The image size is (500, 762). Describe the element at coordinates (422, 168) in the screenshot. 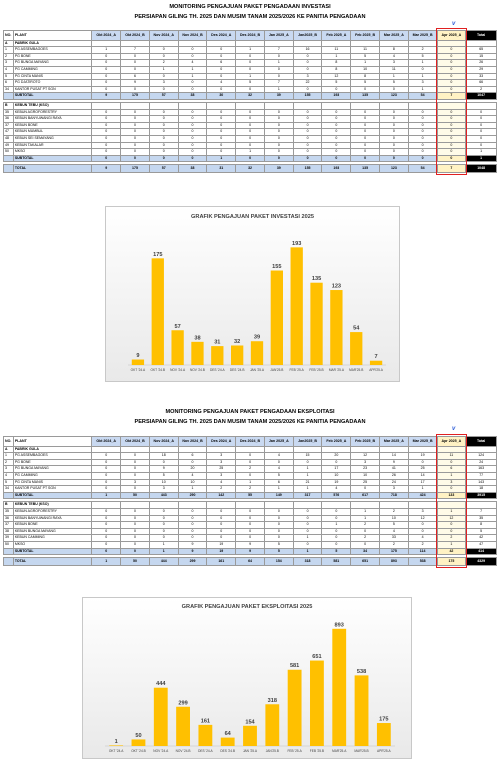

I see `total-value: 54` at that location.